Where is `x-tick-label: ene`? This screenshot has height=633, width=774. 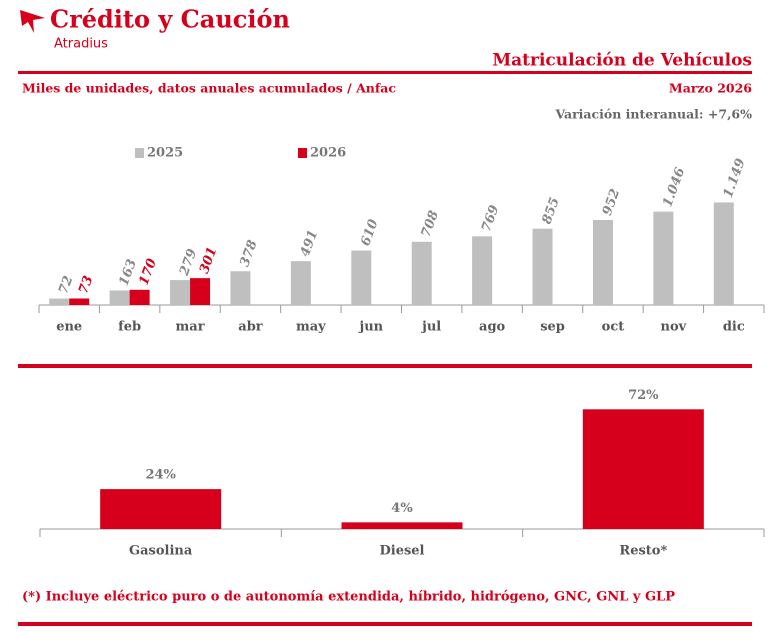 x-tick-label: ene is located at coordinates (69, 327).